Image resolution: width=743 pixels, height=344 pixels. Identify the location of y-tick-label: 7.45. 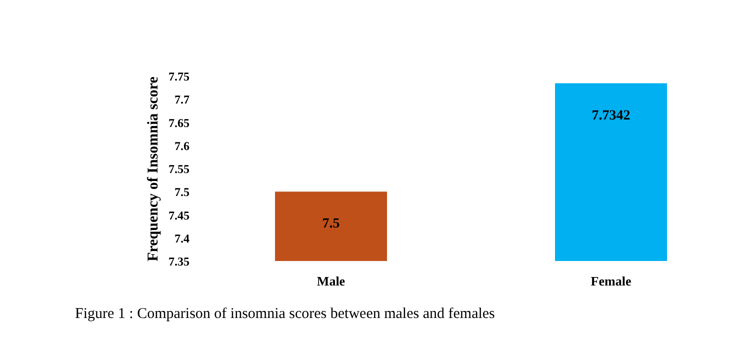
(179, 215).